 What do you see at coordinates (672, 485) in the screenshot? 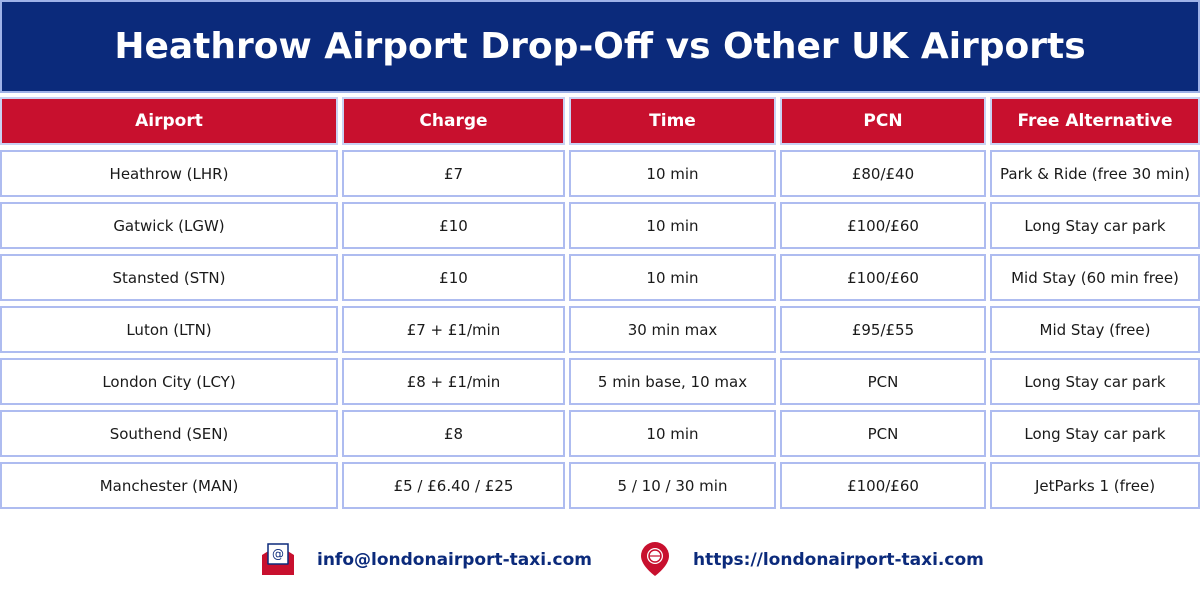
I see `table-cell: 5 / 10 / 30 min` at bounding box center [672, 485].